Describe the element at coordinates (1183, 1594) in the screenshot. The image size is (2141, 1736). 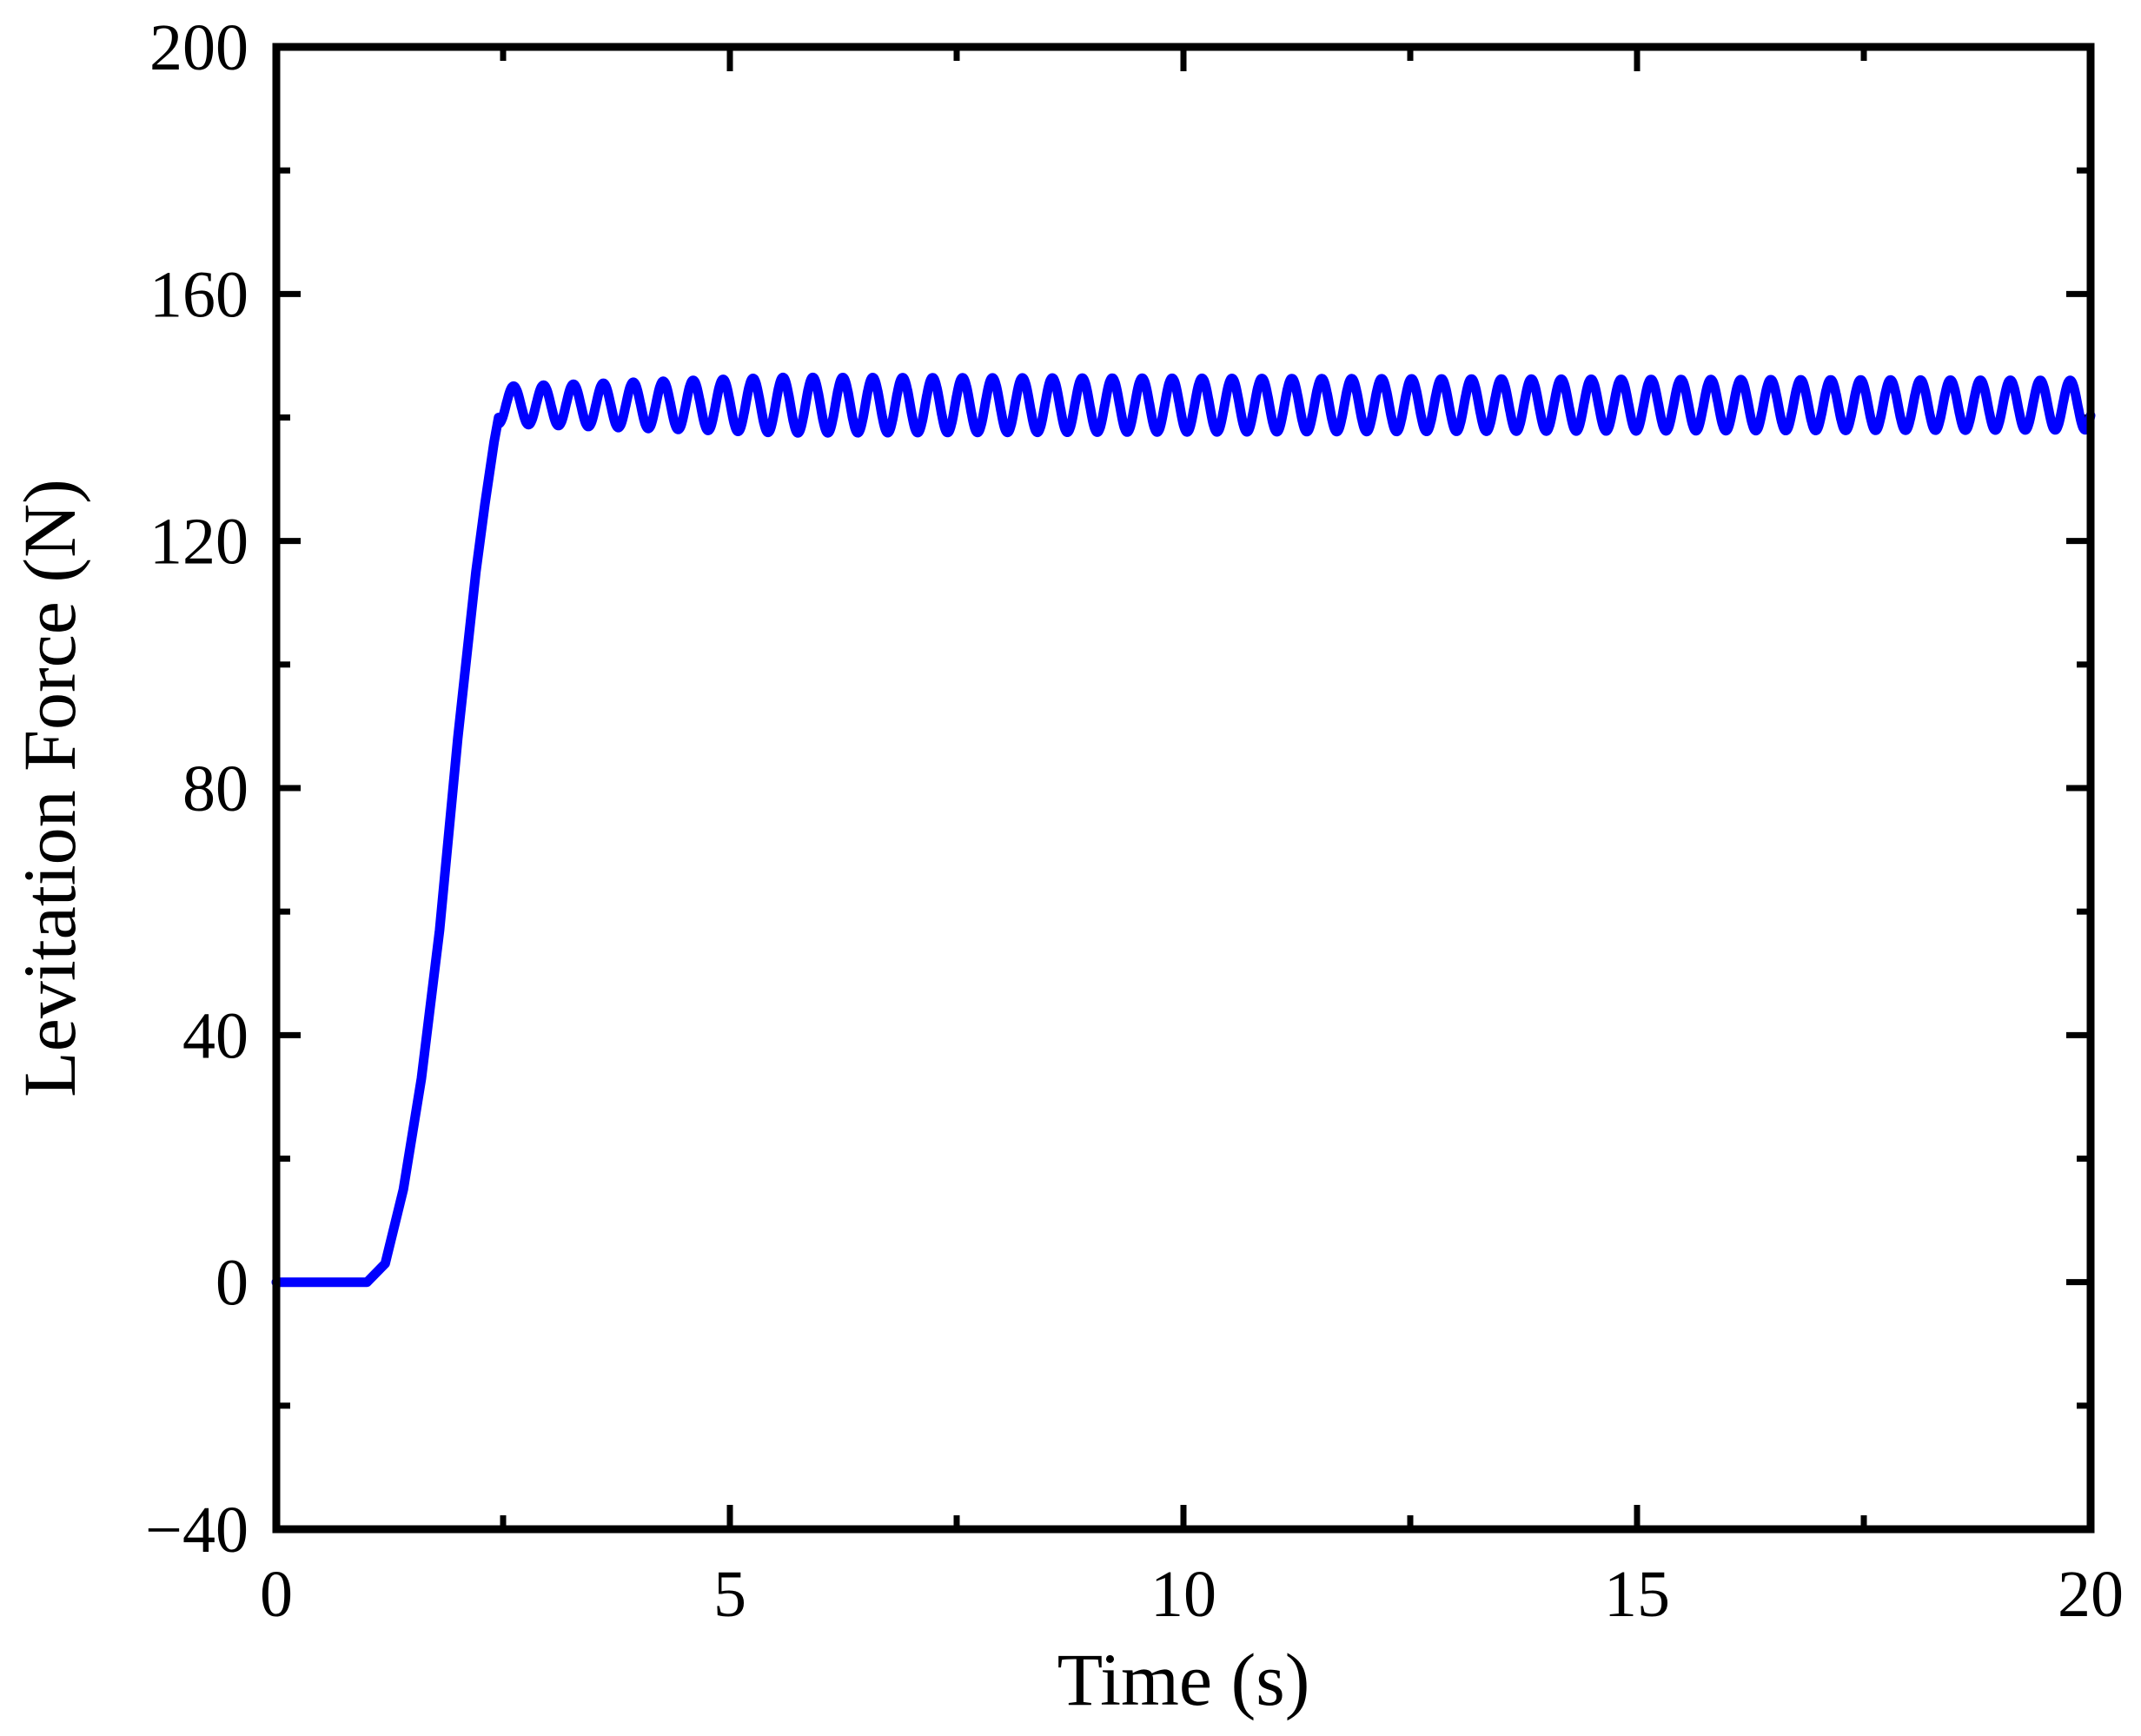
I see `x-tick-label: 10` at that location.